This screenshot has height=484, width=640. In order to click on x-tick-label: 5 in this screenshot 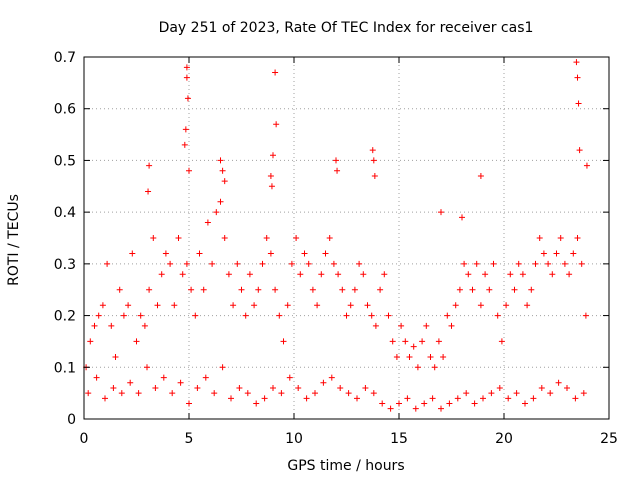, I will do `click(189, 439)`.